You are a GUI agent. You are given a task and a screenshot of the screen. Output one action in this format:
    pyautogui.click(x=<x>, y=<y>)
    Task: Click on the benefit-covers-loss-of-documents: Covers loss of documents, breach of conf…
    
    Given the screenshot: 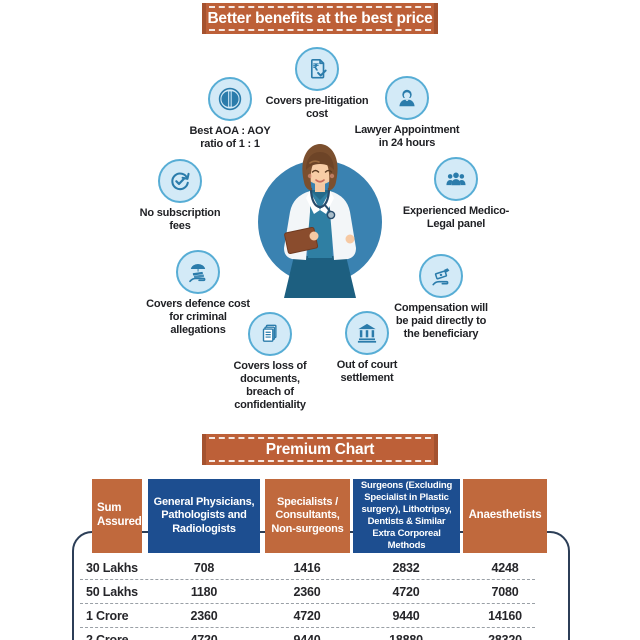 What is the action you would take?
    pyautogui.click(x=270, y=362)
    